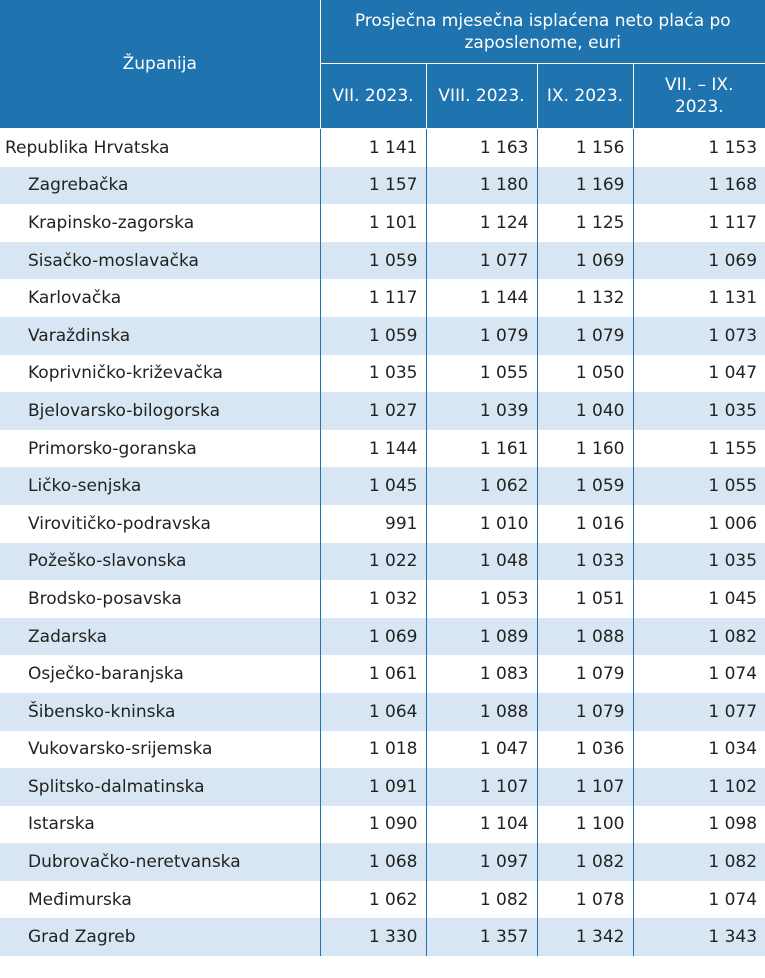 The image size is (765, 978). Describe the element at coordinates (373, 599) in the screenshot. I see `salary-value: 1 032` at that location.